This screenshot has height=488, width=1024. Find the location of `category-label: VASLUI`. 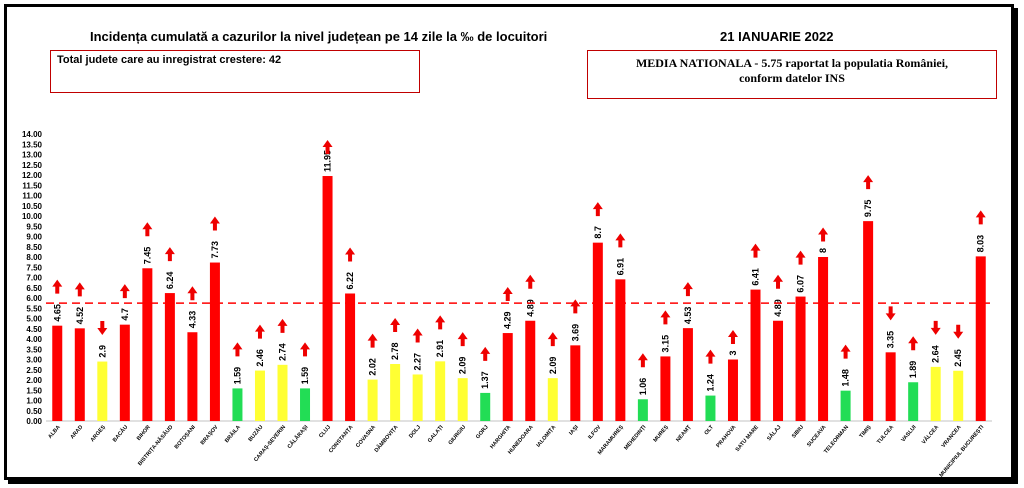

category-label: VASLUI is located at coordinates (909, 433).